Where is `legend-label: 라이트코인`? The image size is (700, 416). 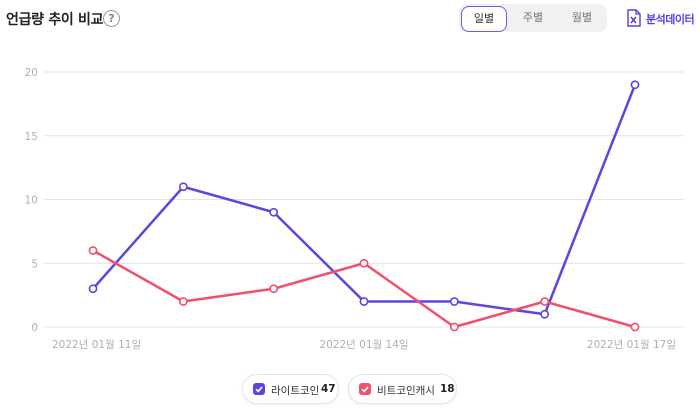 legend-label: 라이트코인 is located at coordinates (295, 391).